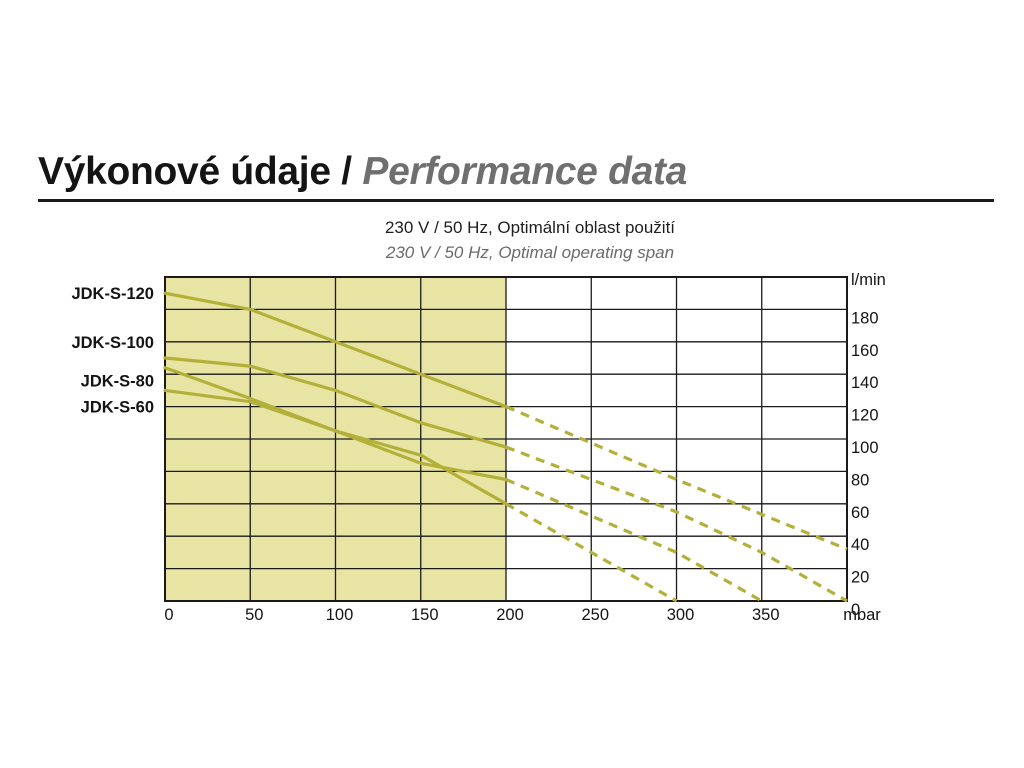  Describe the element at coordinates (766, 615) in the screenshot. I see `x-tick-label: 350` at that location.